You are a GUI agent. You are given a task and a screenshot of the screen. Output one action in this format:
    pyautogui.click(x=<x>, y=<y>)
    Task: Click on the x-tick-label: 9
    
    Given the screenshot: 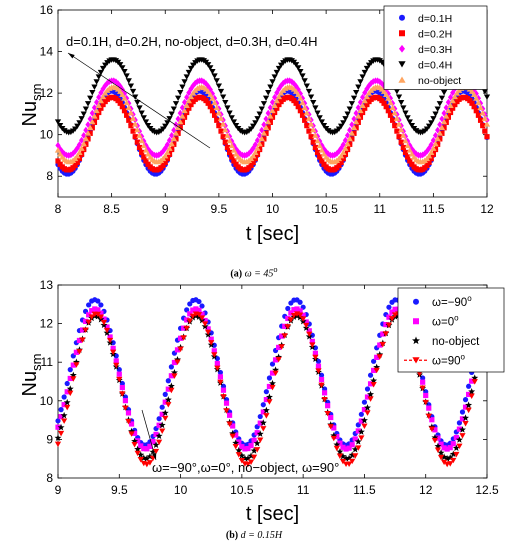 What is the action you would take?
    pyautogui.click(x=165, y=209)
    